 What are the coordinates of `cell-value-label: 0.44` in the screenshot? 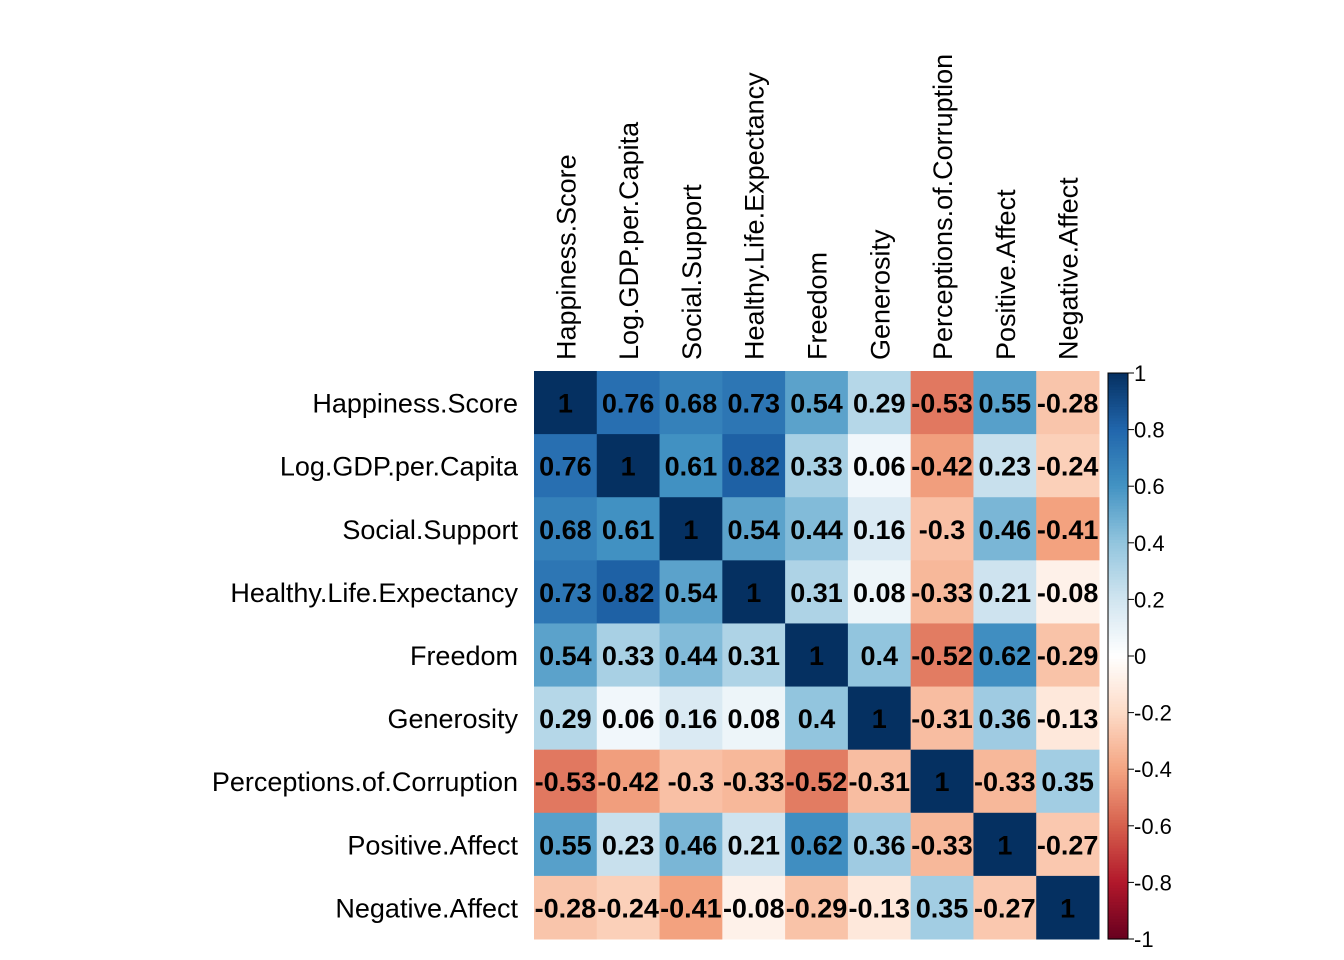 It's located at (691, 656).